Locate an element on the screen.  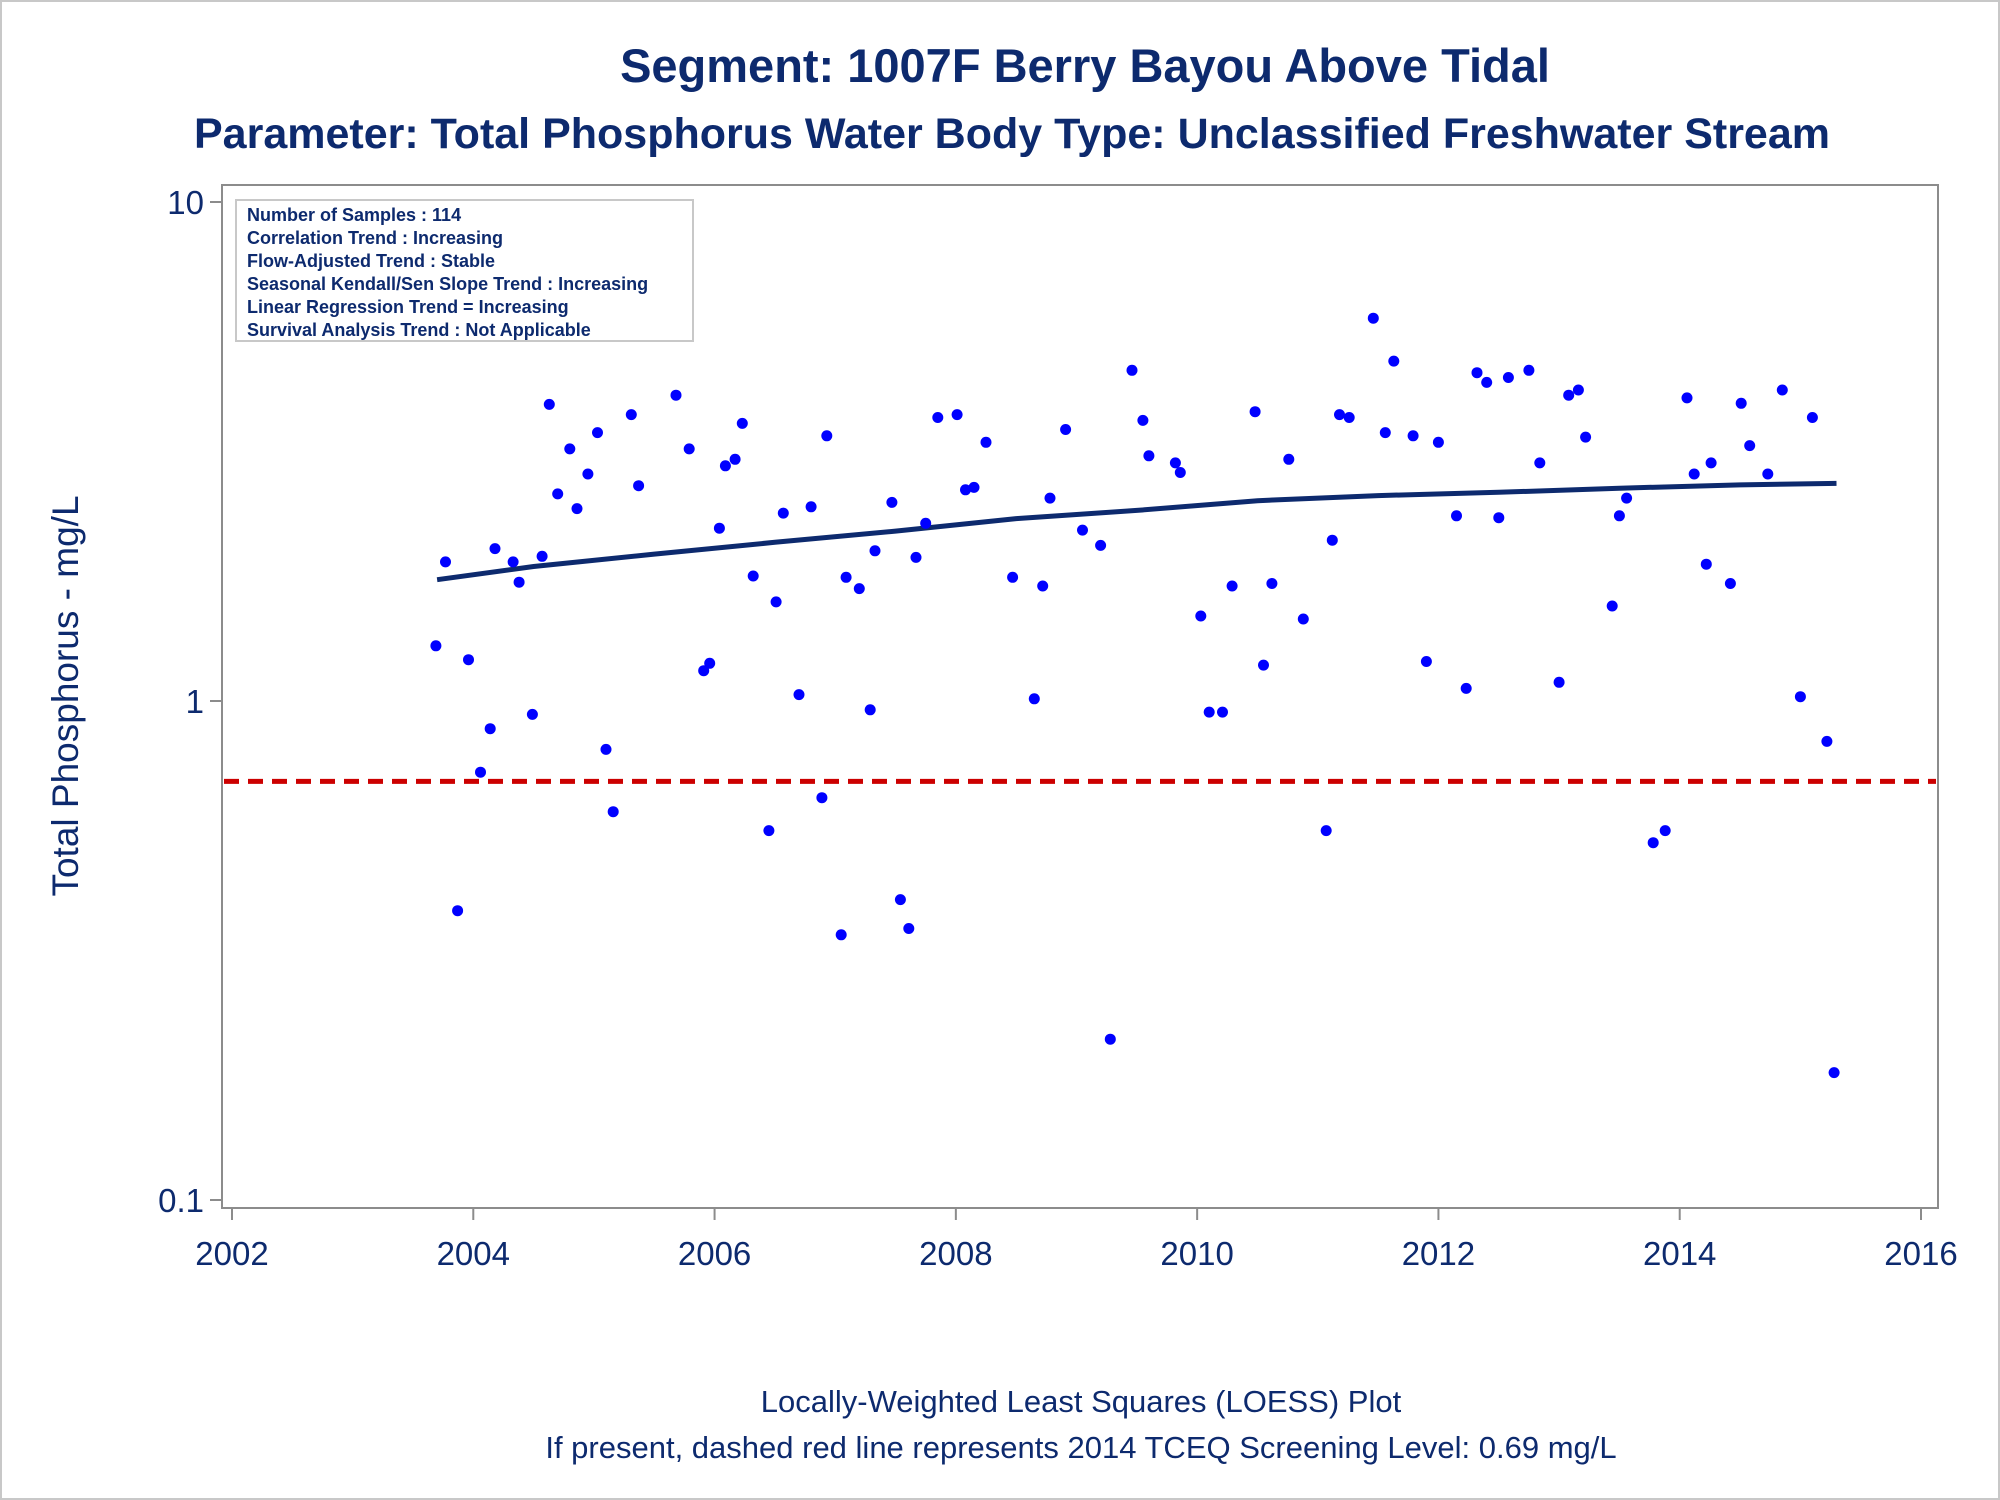
stats-box-border is located at coordinates (464, 270).